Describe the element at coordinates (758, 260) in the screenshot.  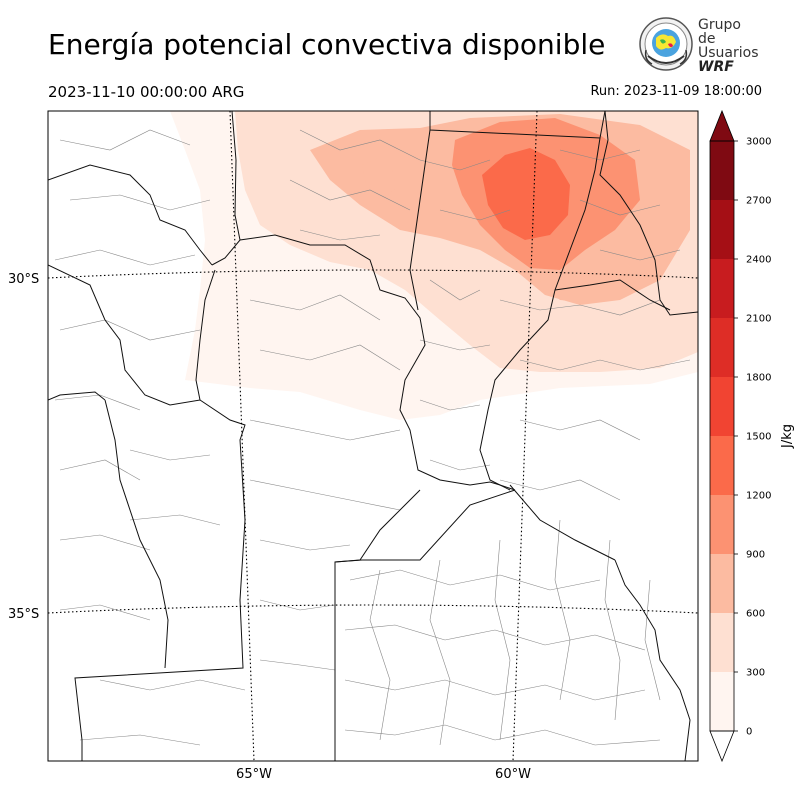
I see `colorbar-tick-label: 2400` at that location.